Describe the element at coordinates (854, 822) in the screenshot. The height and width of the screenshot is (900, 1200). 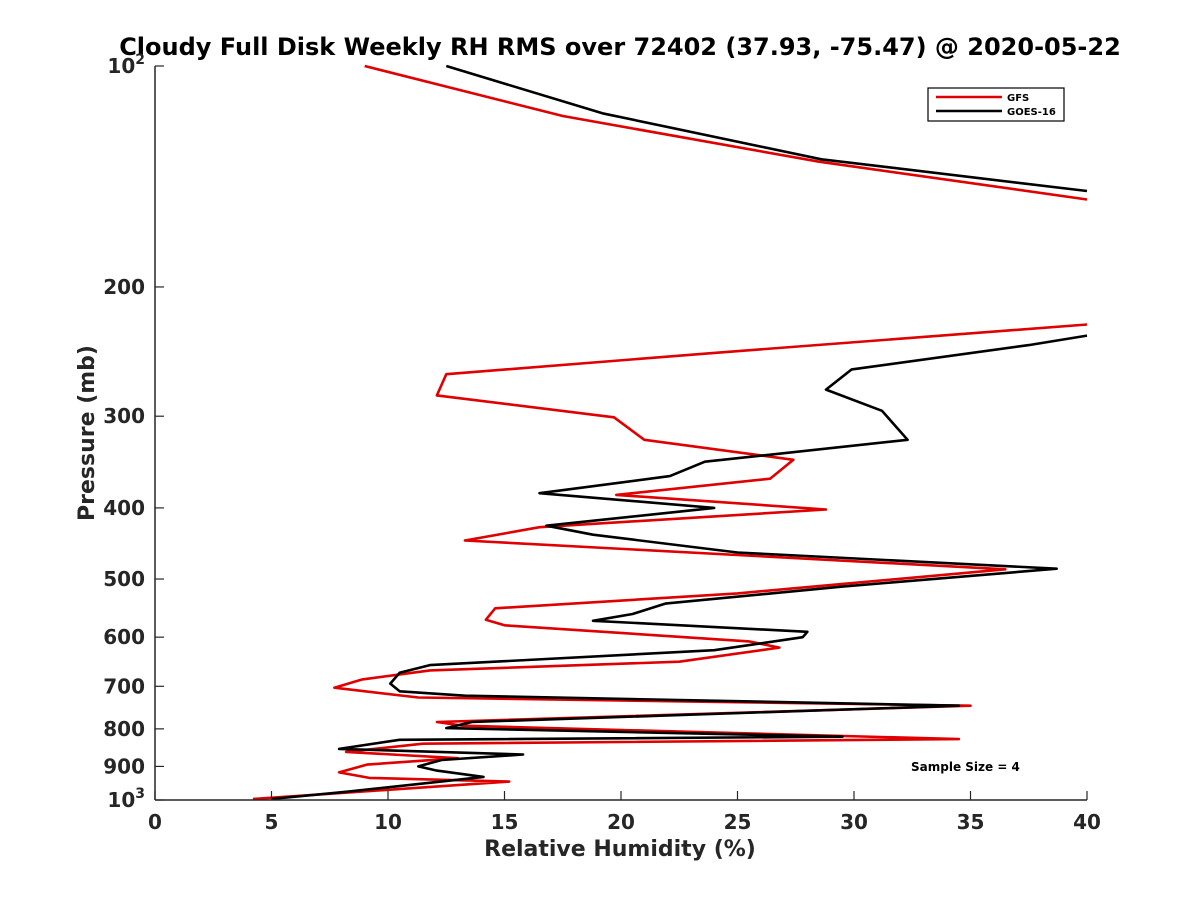
I see `x-tick-label: 30` at that location.